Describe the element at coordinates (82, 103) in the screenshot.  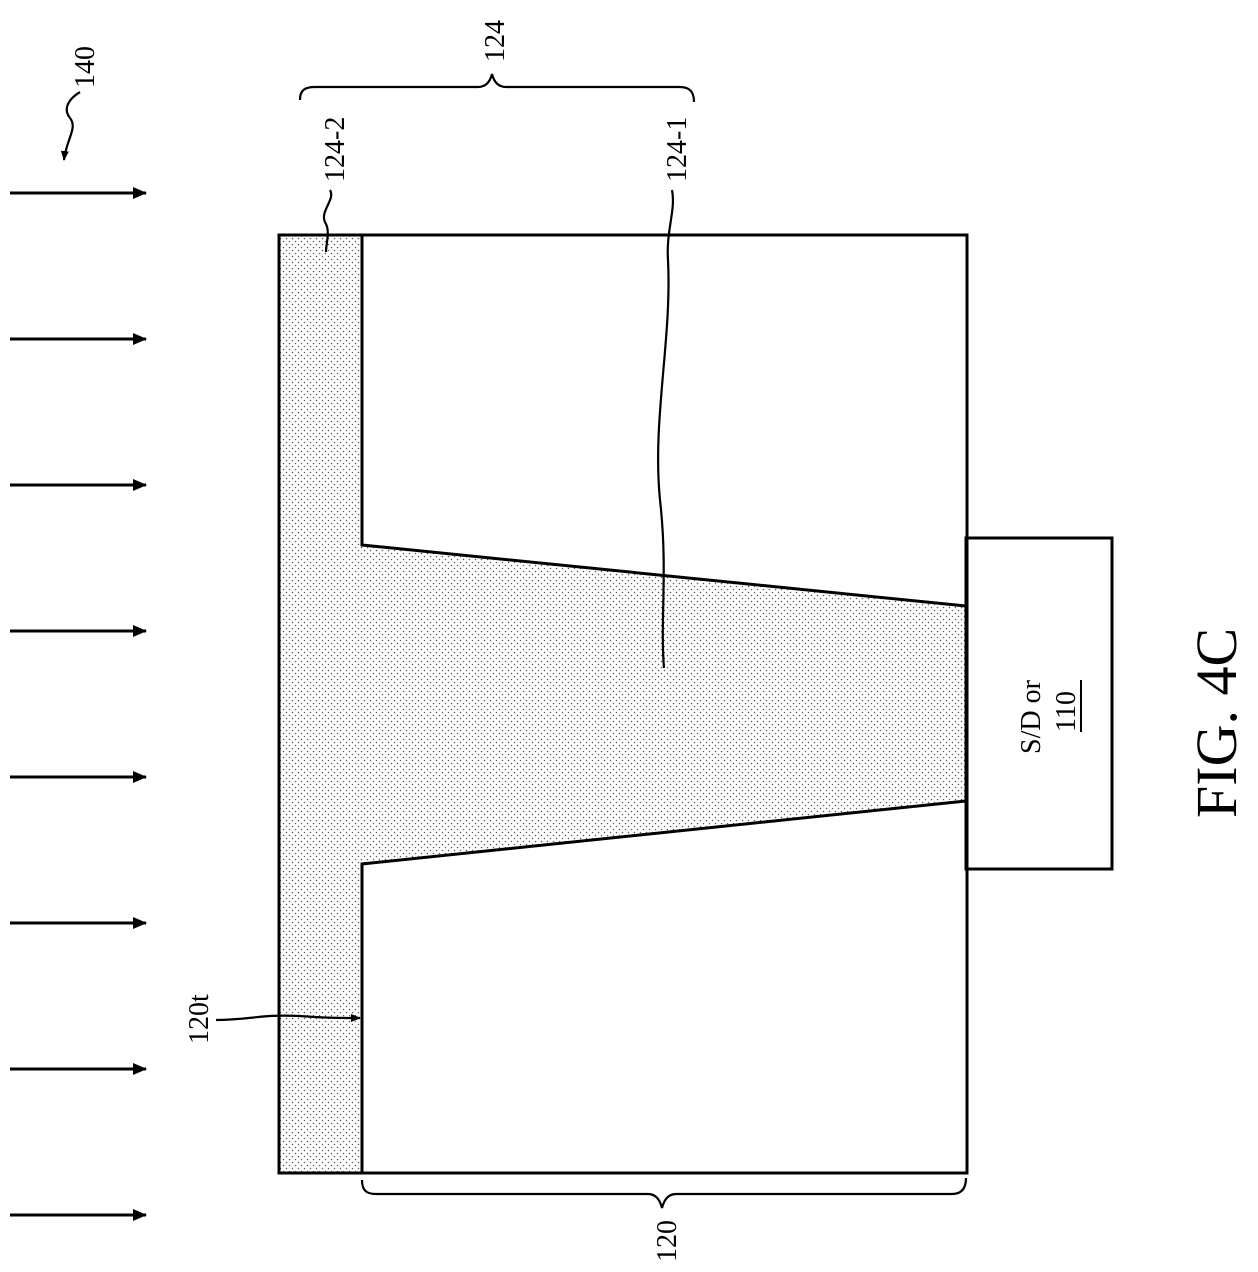
I see `label-140-group: 140` at that location.